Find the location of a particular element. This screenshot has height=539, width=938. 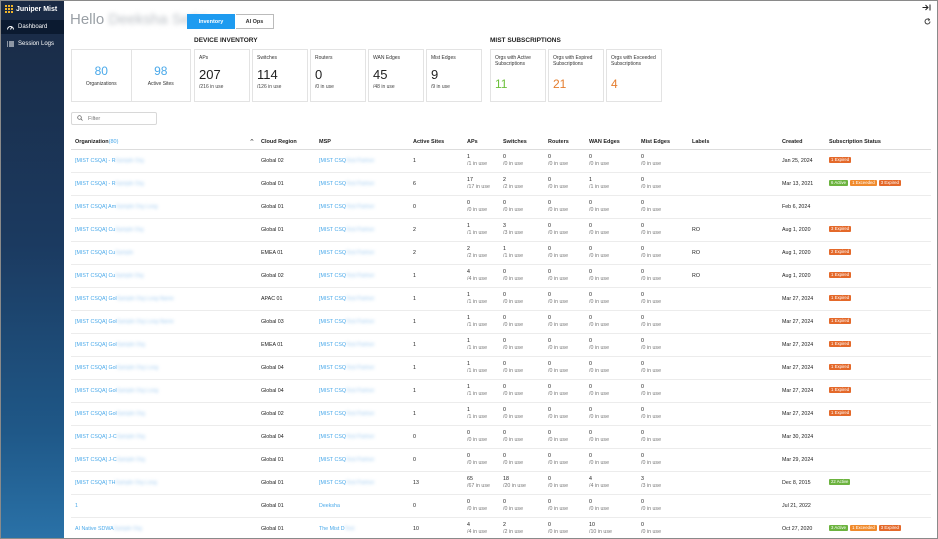

org-name-link: [MIST CSQA] Am is located at coordinates (96, 207).